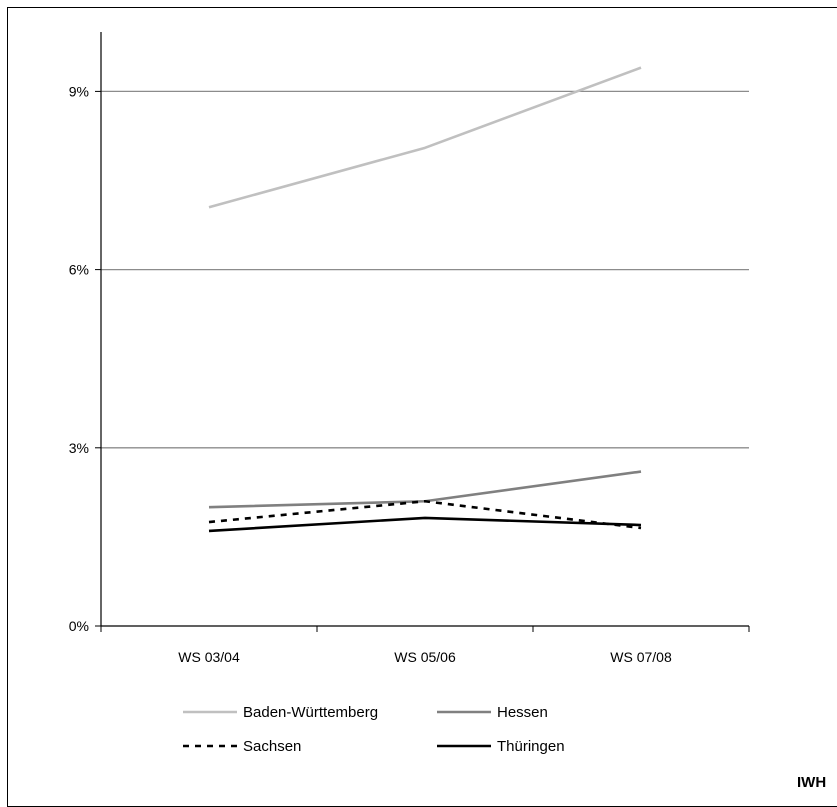 This screenshot has height=807, width=837. What do you see at coordinates (310, 712) in the screenshot?
I see `legend-label-baden-w-rttemberg: Baden-Württemberg` at bounding box center [310, 712].